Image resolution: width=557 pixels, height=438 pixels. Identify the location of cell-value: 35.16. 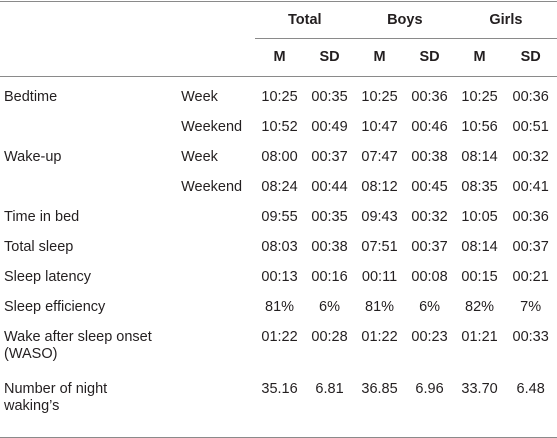
(279, 406).